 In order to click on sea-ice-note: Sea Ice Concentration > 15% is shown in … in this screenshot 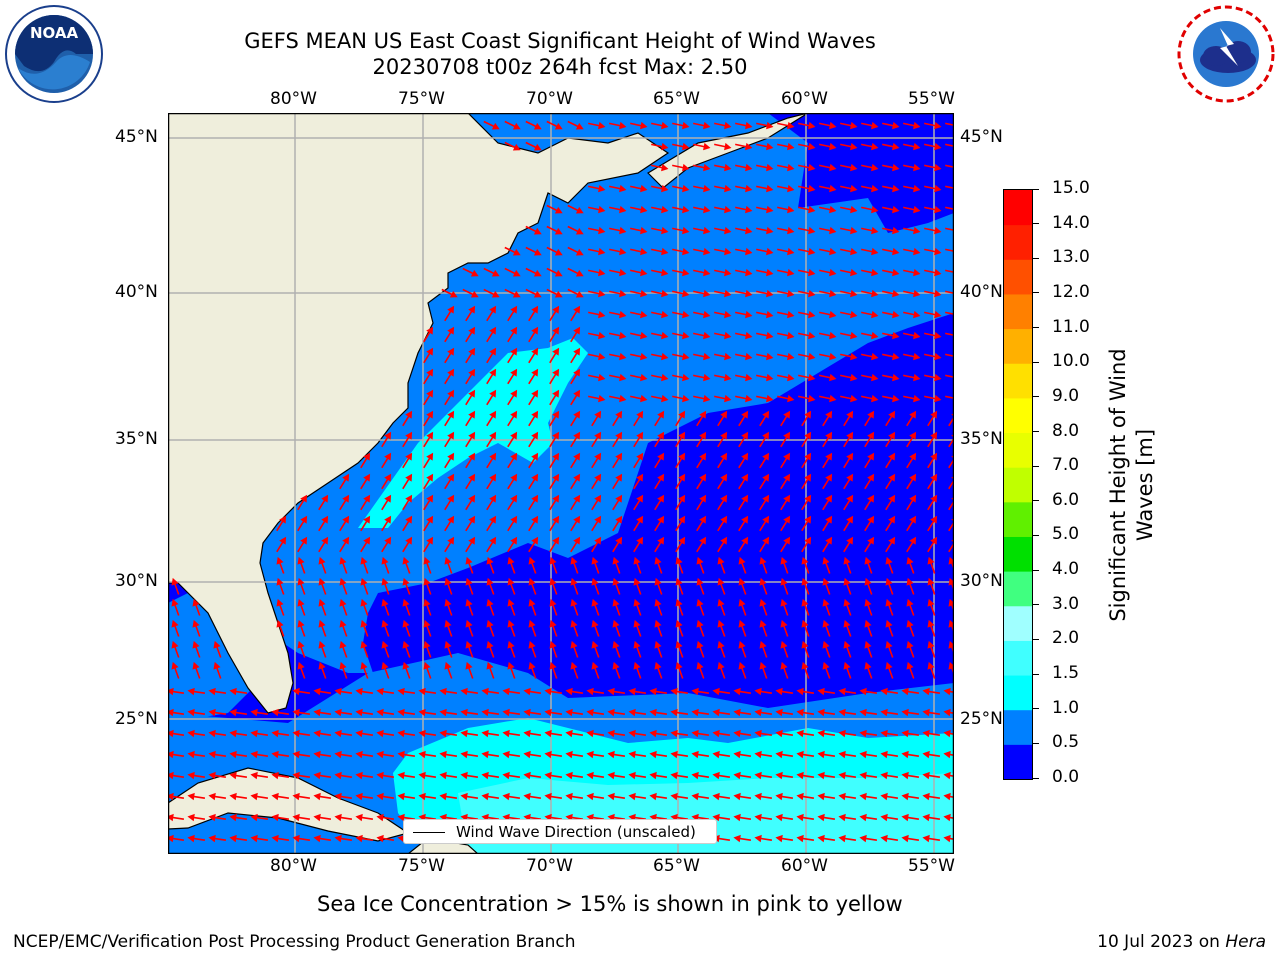, I will do `click(610, 904)`.